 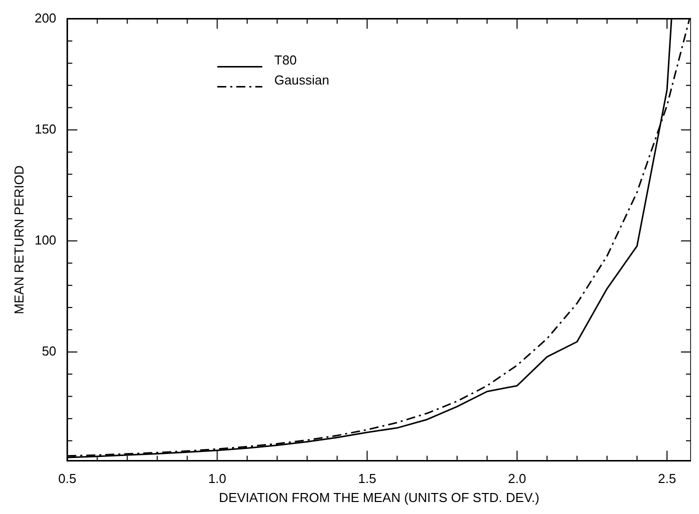 I want to click on y-tick-label: 150, so click(x=45, y=128).